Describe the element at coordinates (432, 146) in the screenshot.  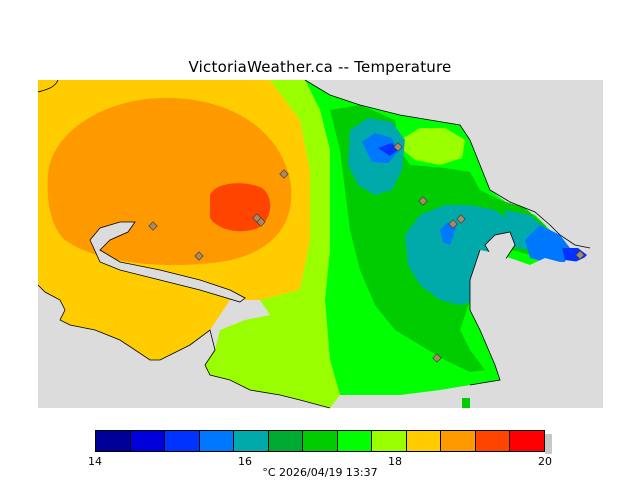
I see `contour-yellow-green-north` at that location.